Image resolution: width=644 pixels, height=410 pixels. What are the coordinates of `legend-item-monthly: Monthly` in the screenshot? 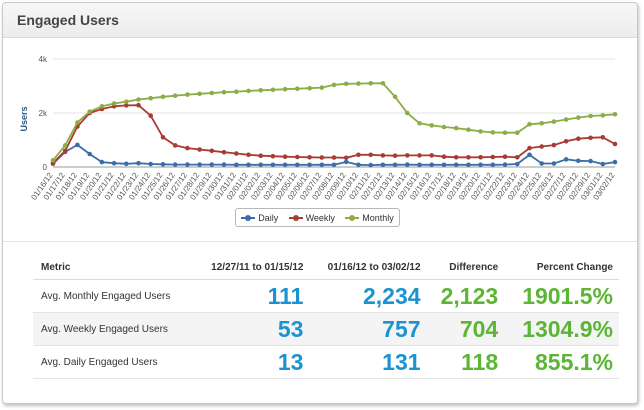 It's located at (369, 218).